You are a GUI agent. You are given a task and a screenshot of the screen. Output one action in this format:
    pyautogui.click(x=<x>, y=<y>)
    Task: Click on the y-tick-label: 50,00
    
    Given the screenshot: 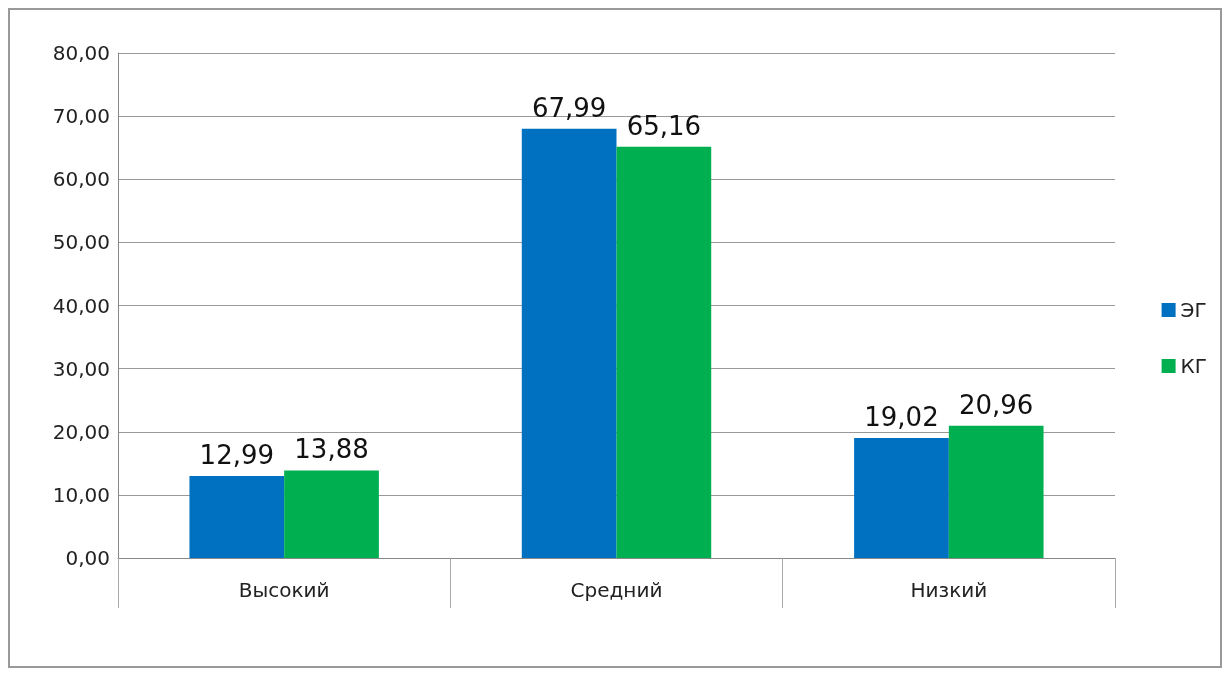 What is the action you would take?
    pyautogui.click(x=81, y=242)
    